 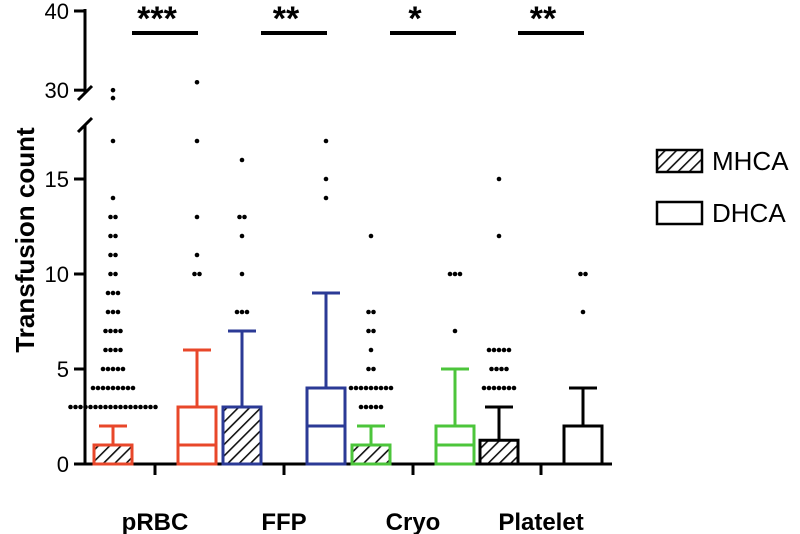 I want to click on outlier-point-cryo-dhca, so click(x=455, y=274).